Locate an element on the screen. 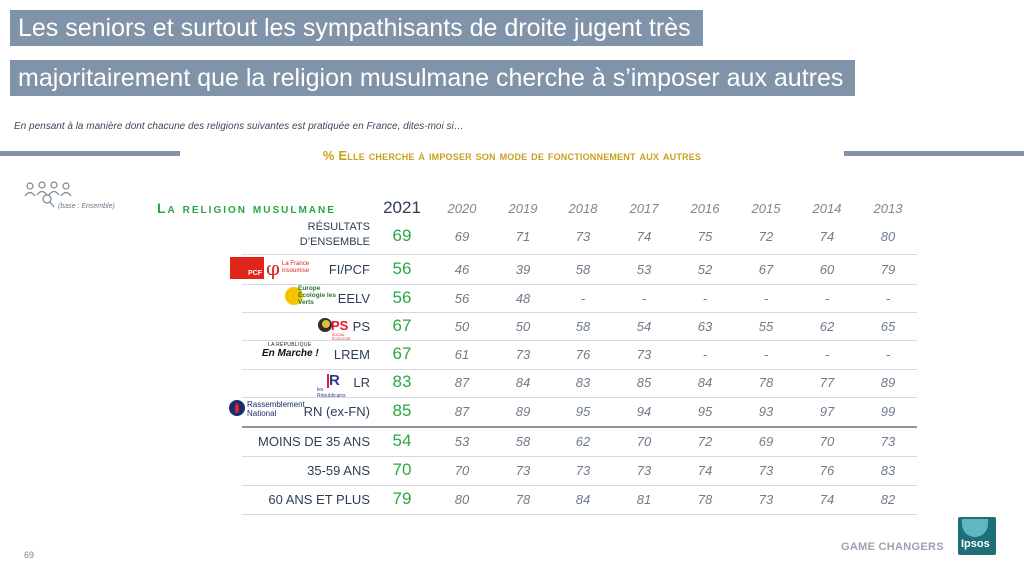  year-header-2017: 2017 is located at coordinates (644, 208).